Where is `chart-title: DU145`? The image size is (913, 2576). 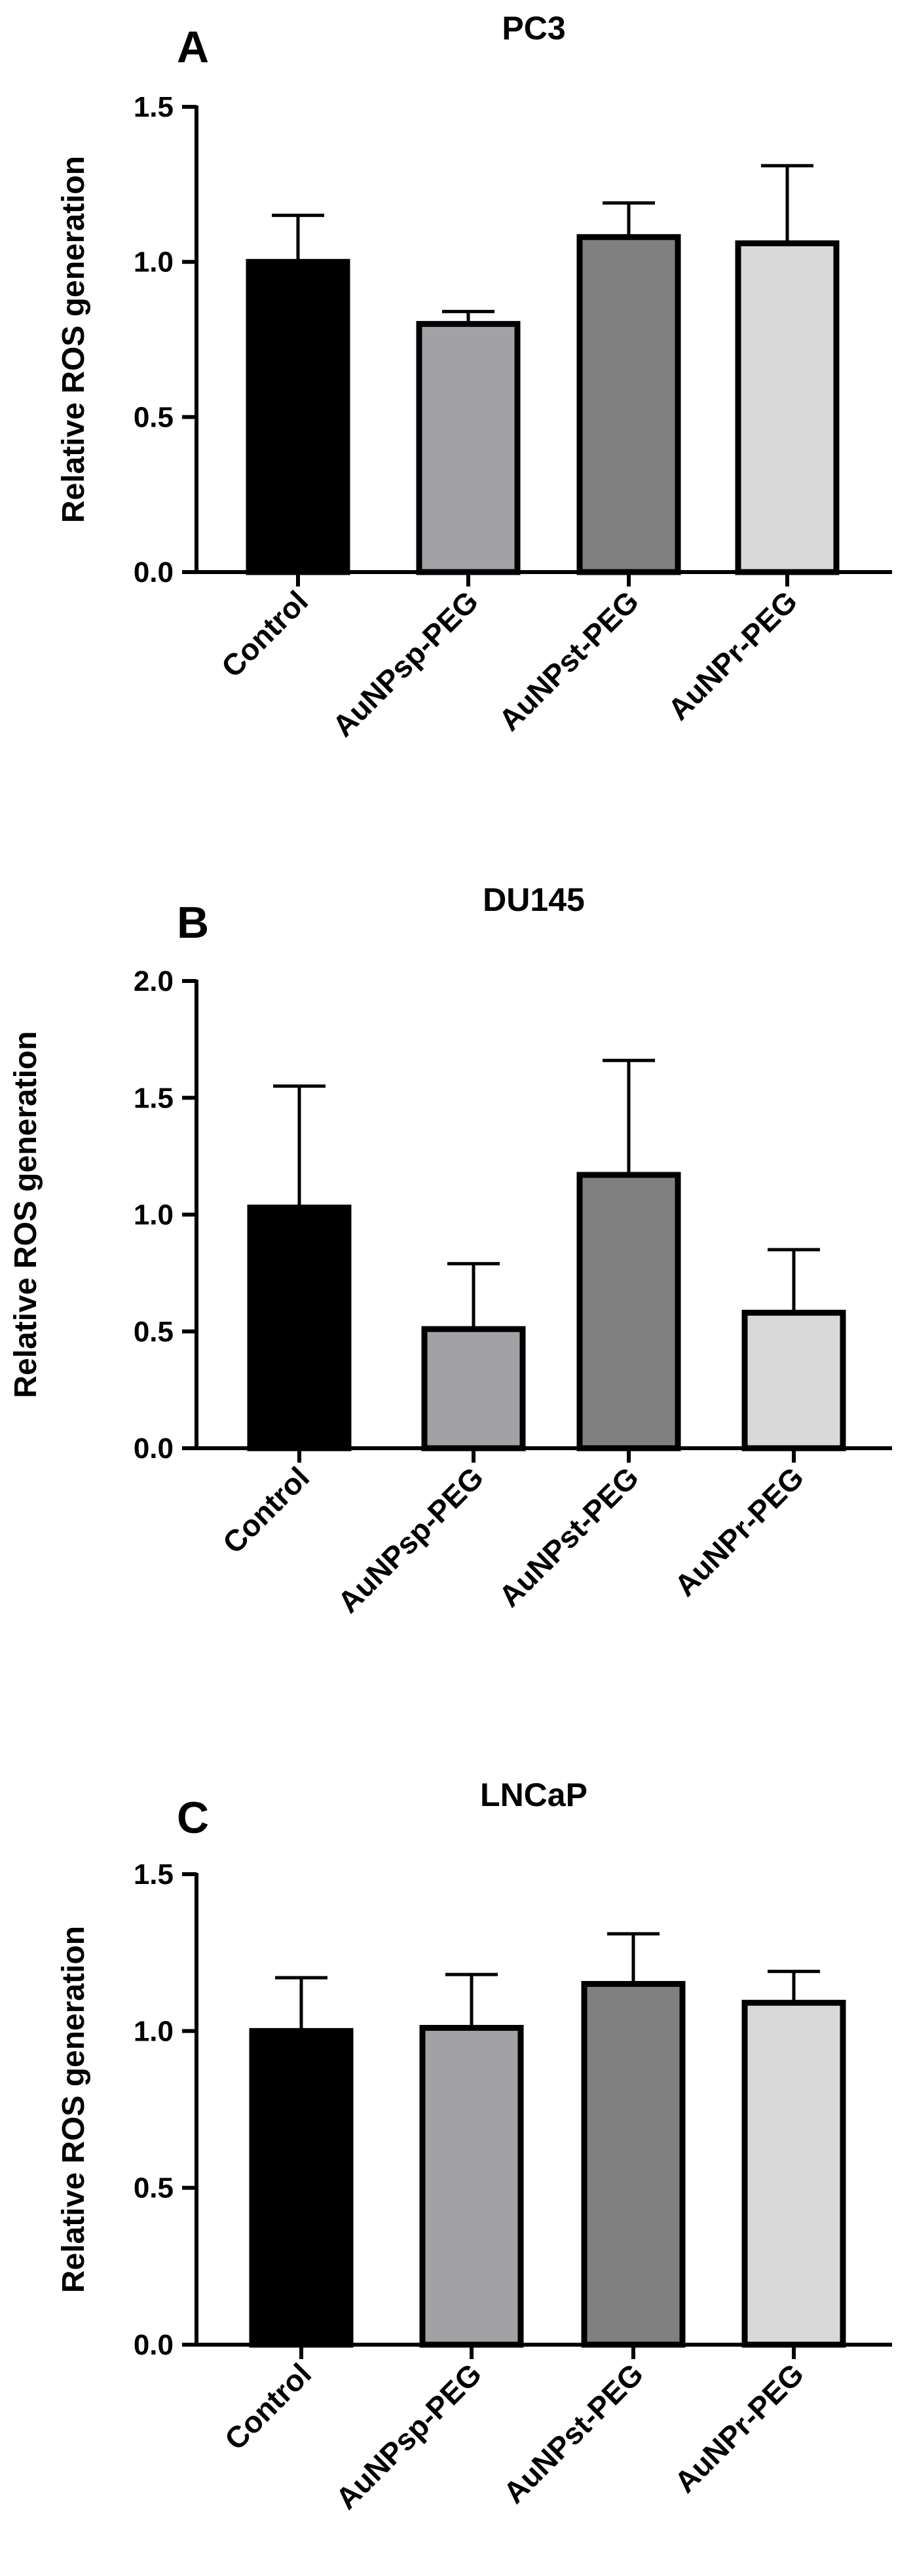
chart-title: DU145 is located at coordinates (534, 899).